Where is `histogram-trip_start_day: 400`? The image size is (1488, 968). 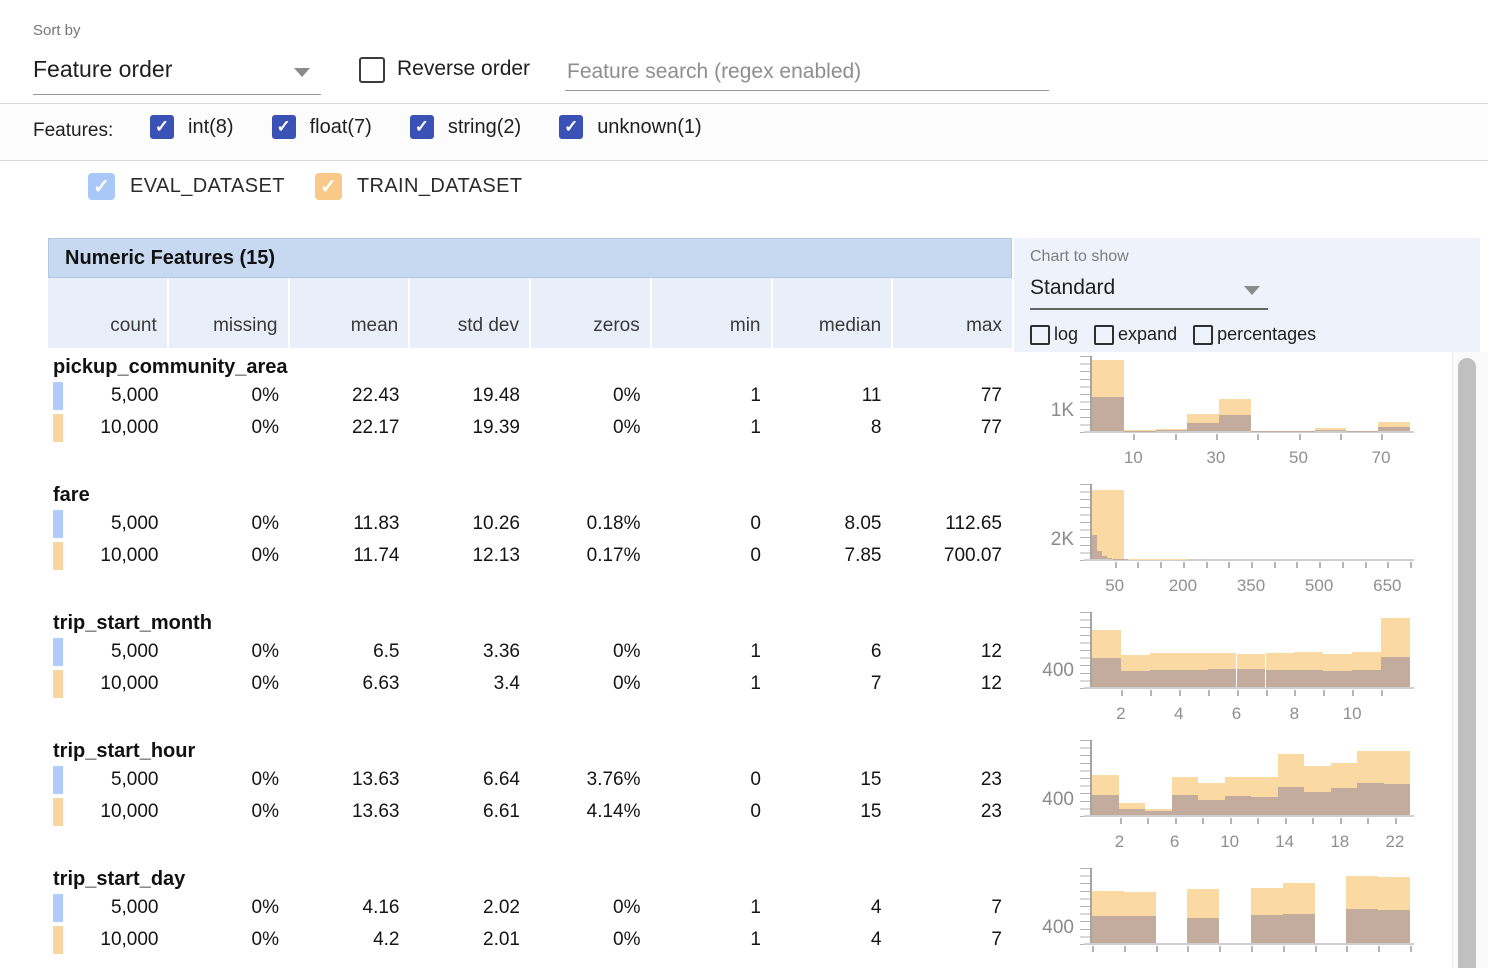
histogram-trip_start_day: 400 is located at coordinates (1232, 916).